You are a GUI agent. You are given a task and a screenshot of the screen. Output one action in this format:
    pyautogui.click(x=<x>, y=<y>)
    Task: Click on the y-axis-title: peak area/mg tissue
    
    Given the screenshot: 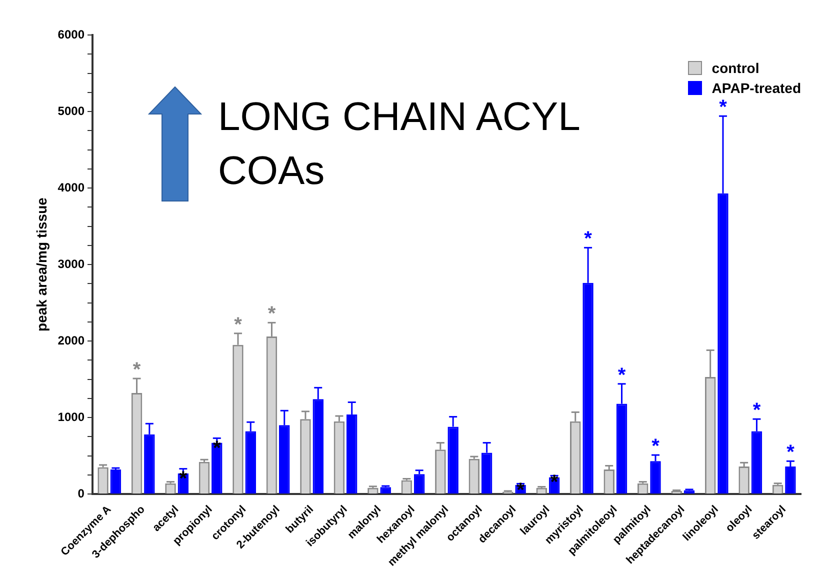 What is the action you would take?
    pyautogui.click(x=41, y=264)
    